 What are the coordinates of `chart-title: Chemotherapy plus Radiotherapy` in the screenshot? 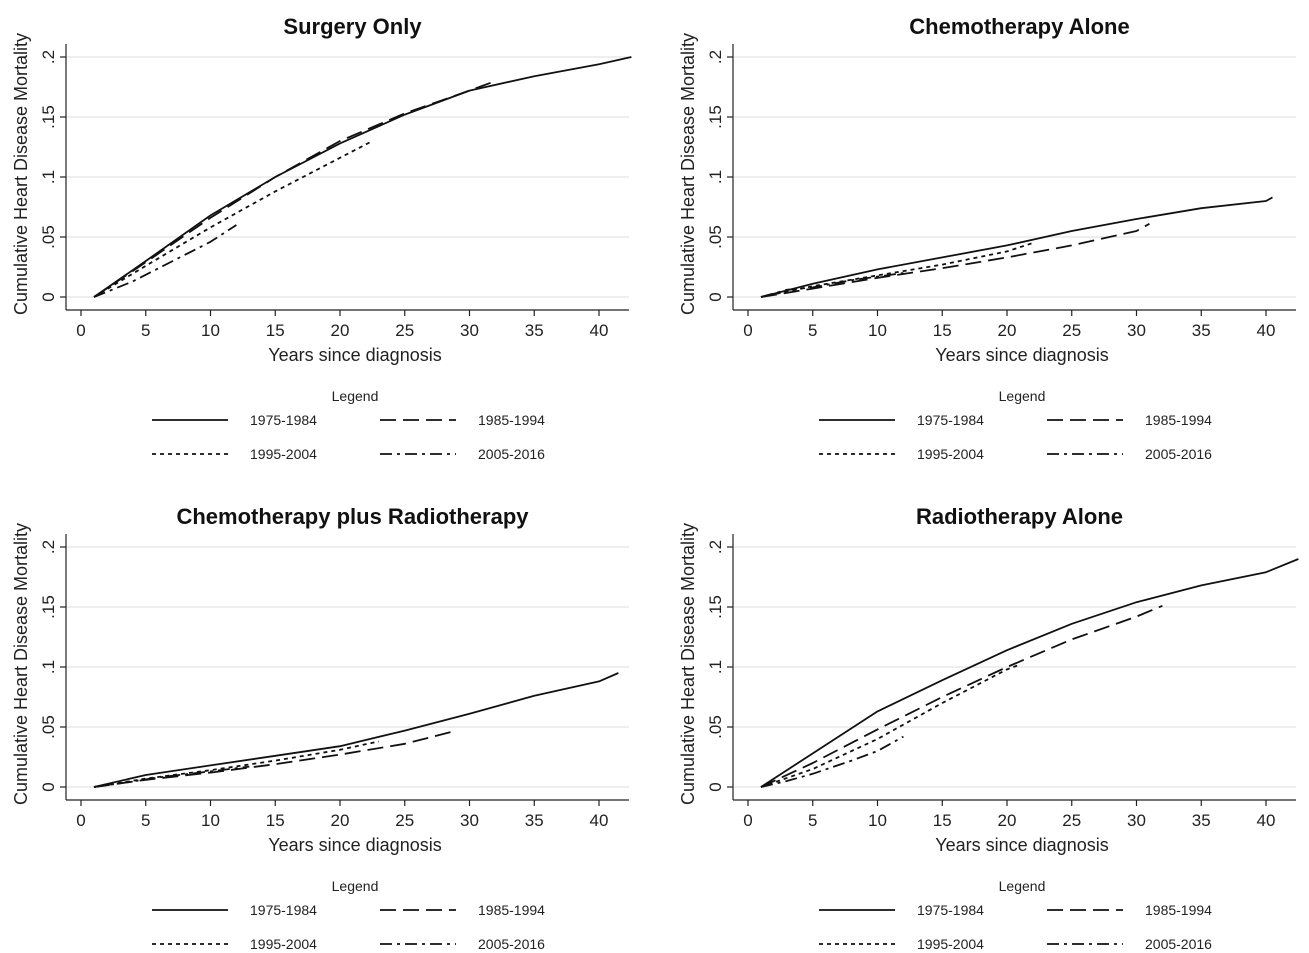 It's located at (352, 516).